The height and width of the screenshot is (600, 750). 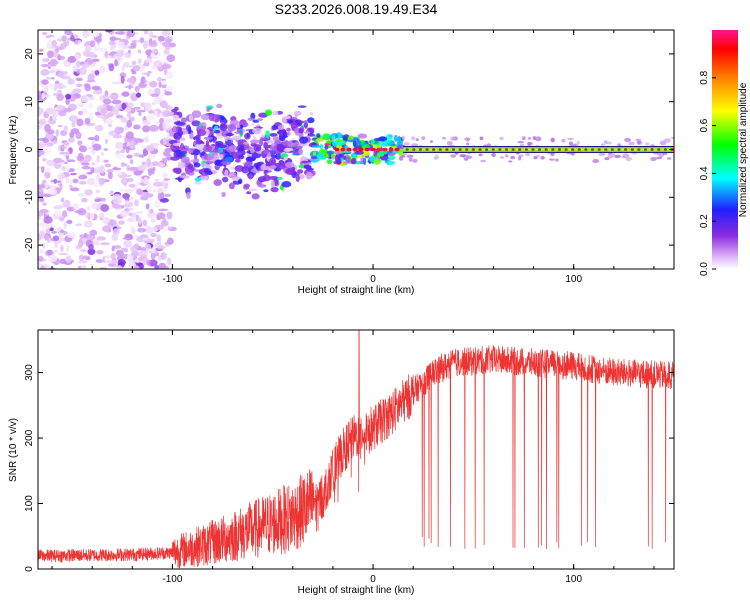 I want to click on y-tick-label: 200, so click(x=29, y=437).